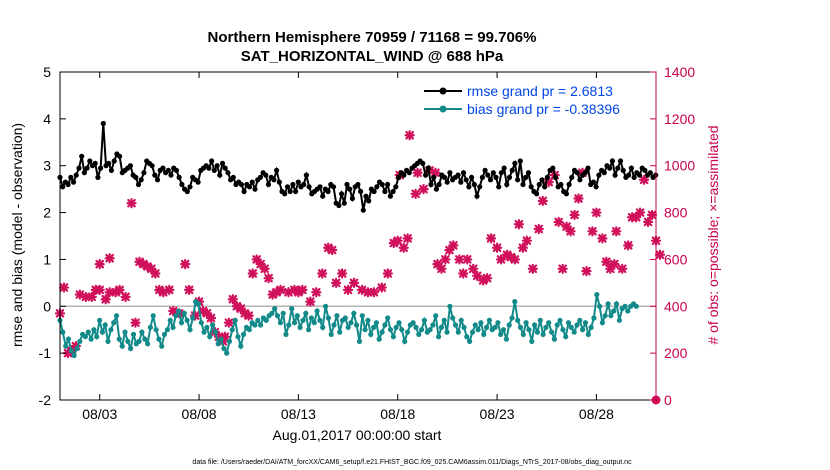 The height and width of the screenshot is (470, 830). I want to click on y-right-tick-label: 200, so click(676, 353).